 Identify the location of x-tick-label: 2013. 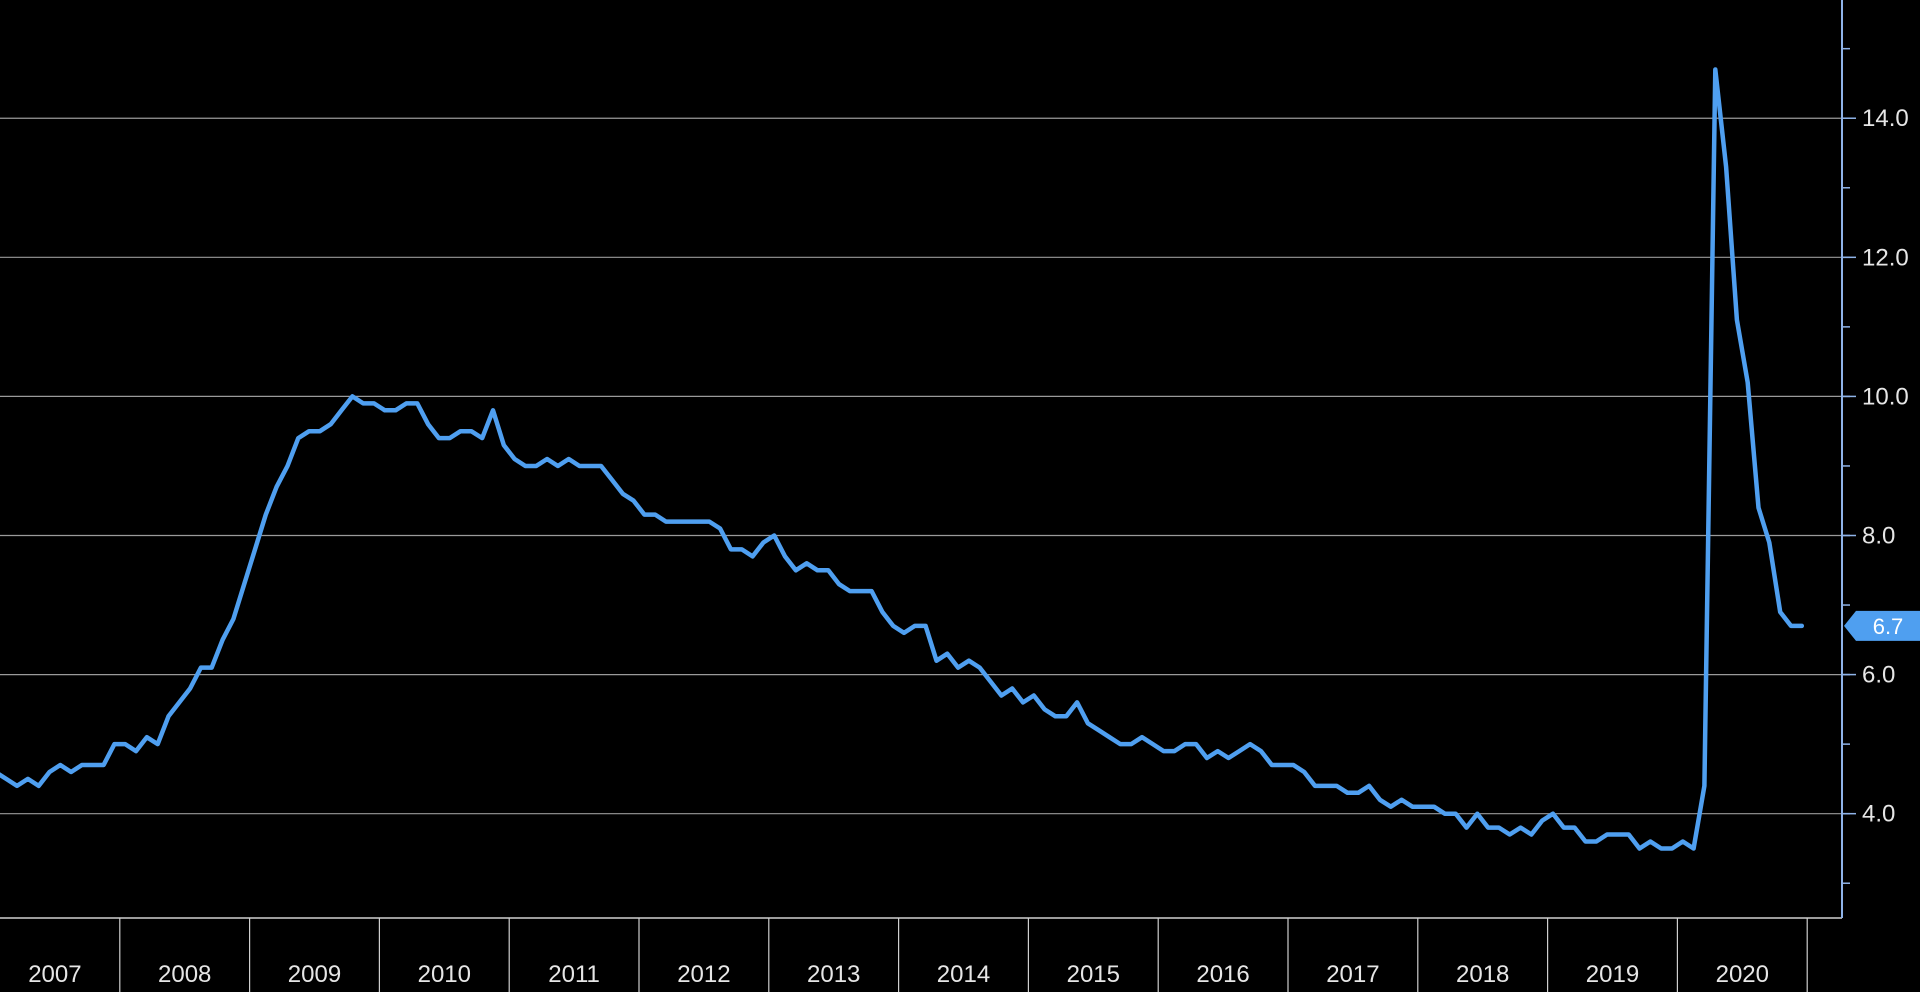
(833, 974).